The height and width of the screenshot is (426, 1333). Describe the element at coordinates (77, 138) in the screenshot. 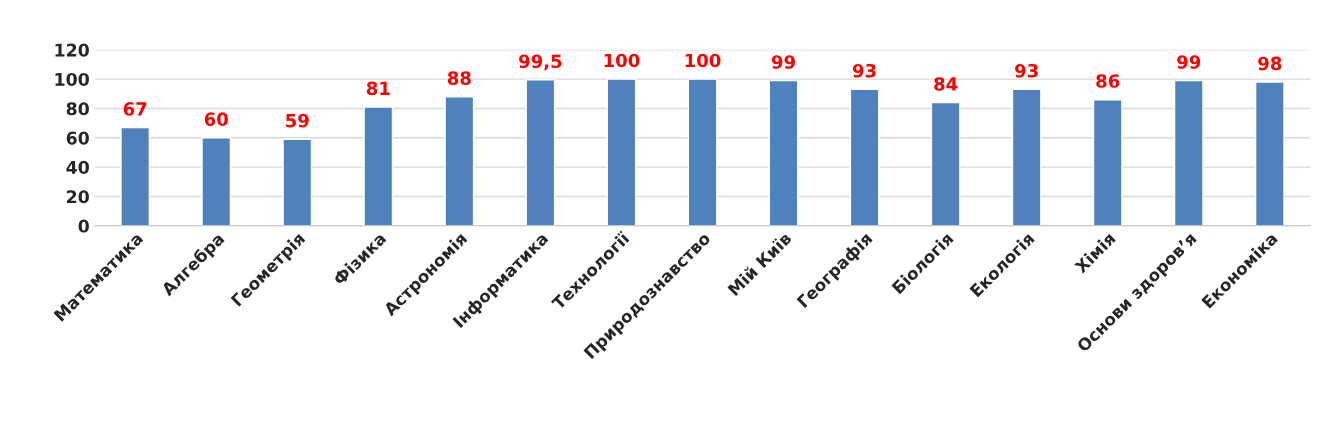

I see `y-tick-label: 60` at that location.